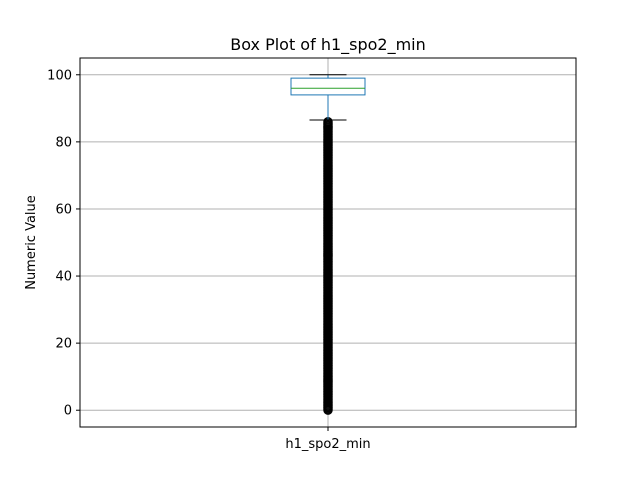 This screenshot has height=480, width=640. Describe the element at coordinates (63, 277) in the screenshot. I see `y-tick-label: 40` at that location.